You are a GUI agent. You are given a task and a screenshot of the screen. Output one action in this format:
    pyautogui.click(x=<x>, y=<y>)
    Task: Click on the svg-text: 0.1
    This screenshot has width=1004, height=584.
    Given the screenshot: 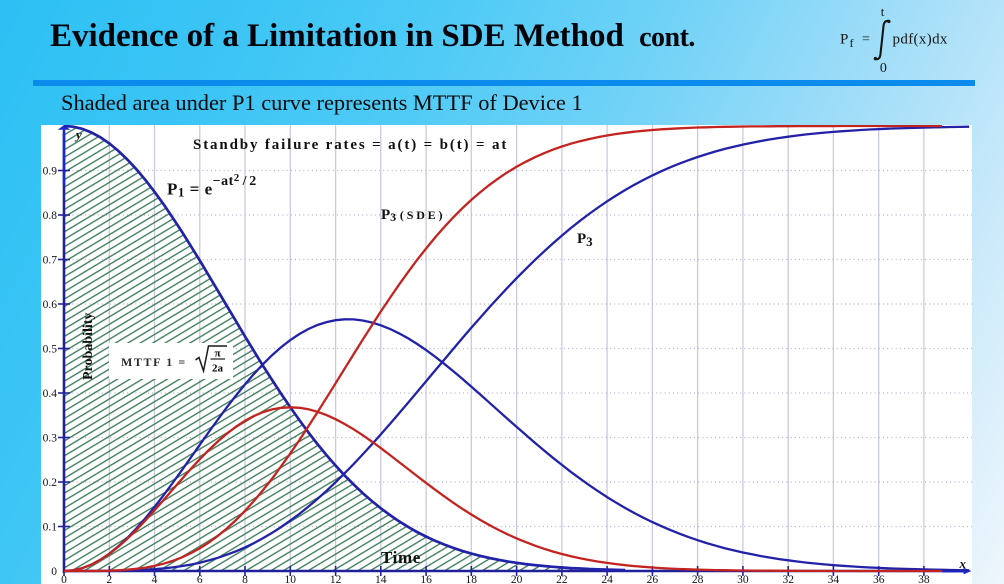 What is the action you would take?
    pyautogui.click(x=50, y=528)
    